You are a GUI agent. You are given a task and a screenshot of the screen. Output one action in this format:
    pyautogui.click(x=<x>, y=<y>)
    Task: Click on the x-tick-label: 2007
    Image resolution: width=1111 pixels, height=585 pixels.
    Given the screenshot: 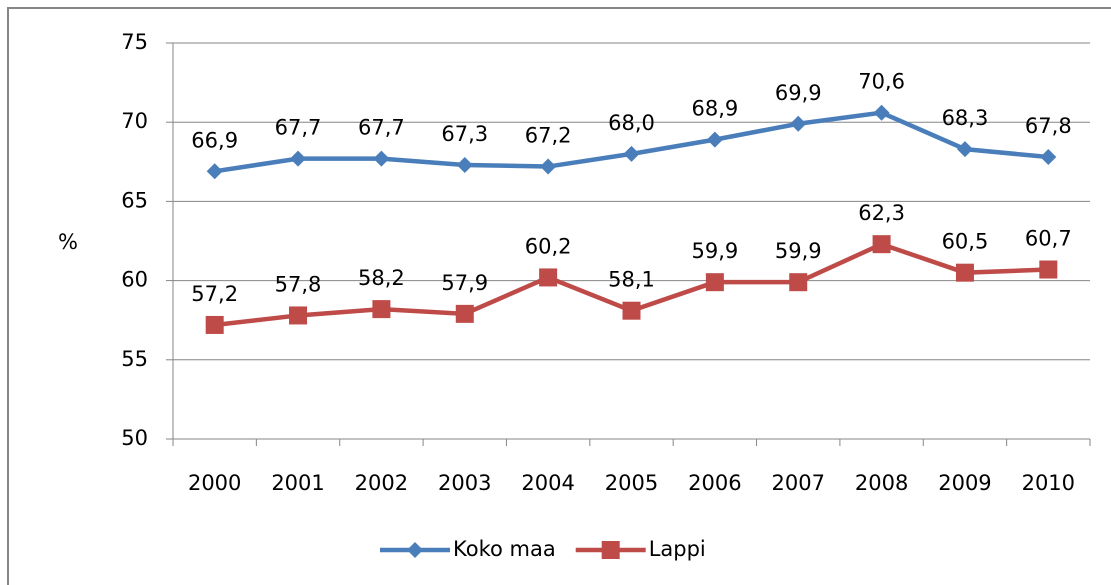 What is the action you would take?
    pyautogui.click(x=798, y=483)
    